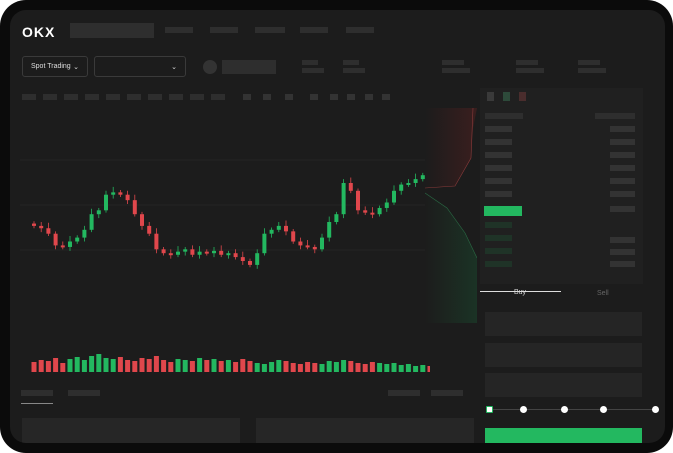  I want to click on orders-panel, so click(131, 430).